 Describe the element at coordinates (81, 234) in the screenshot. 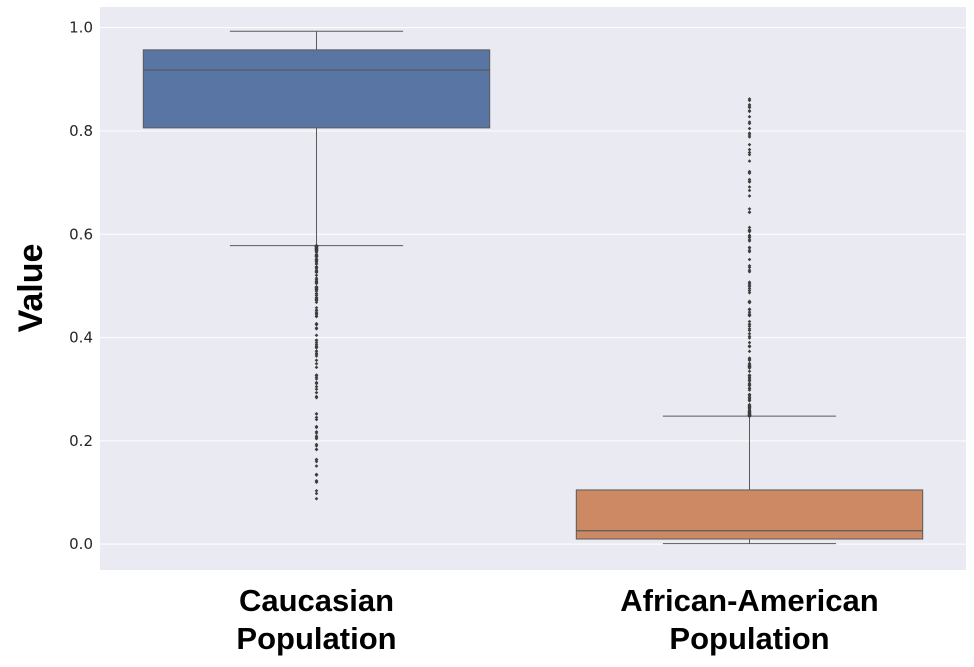

I see `y-tick-label: 0.6` at that location.